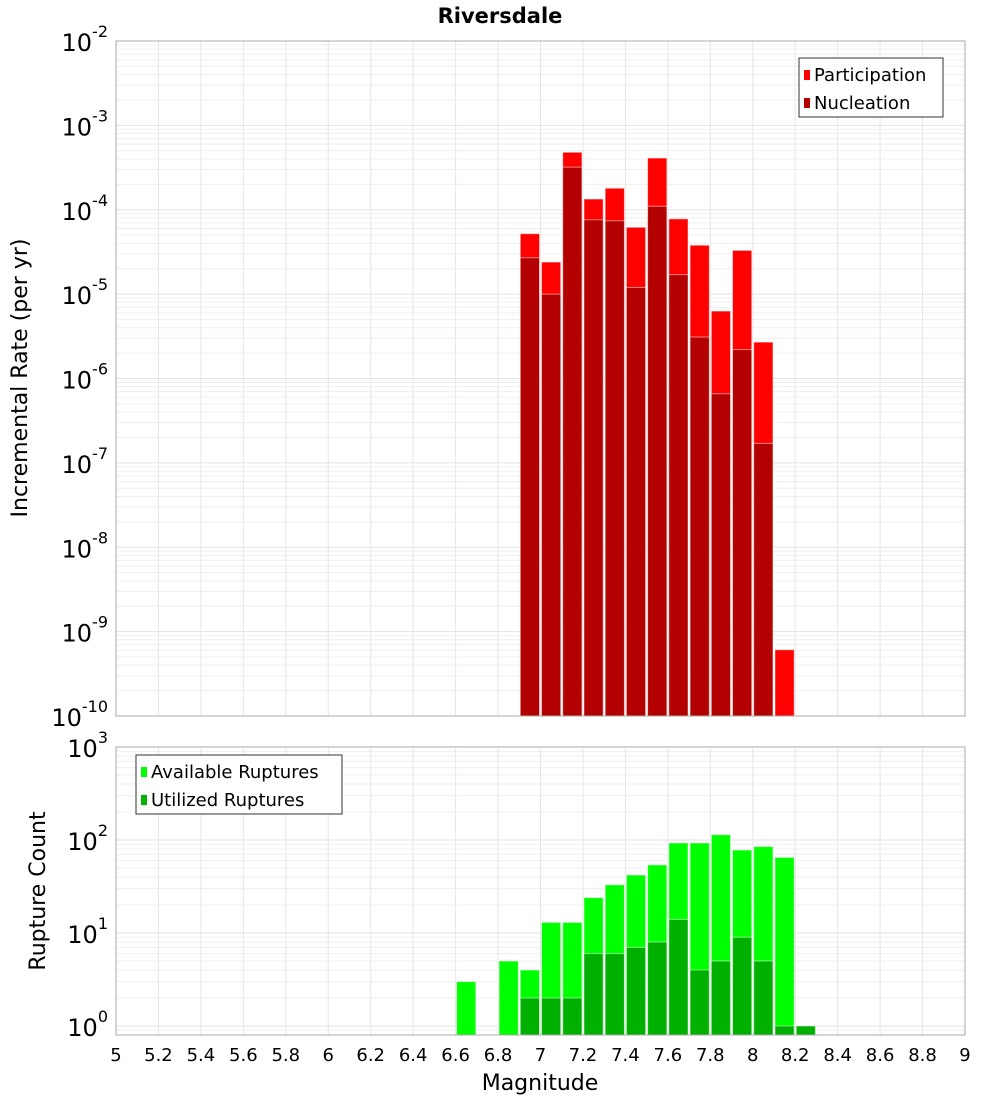  Describe the element at coordinates (100, 31) in the screenshot. I see `y-tick-exponent: -2` at that location.